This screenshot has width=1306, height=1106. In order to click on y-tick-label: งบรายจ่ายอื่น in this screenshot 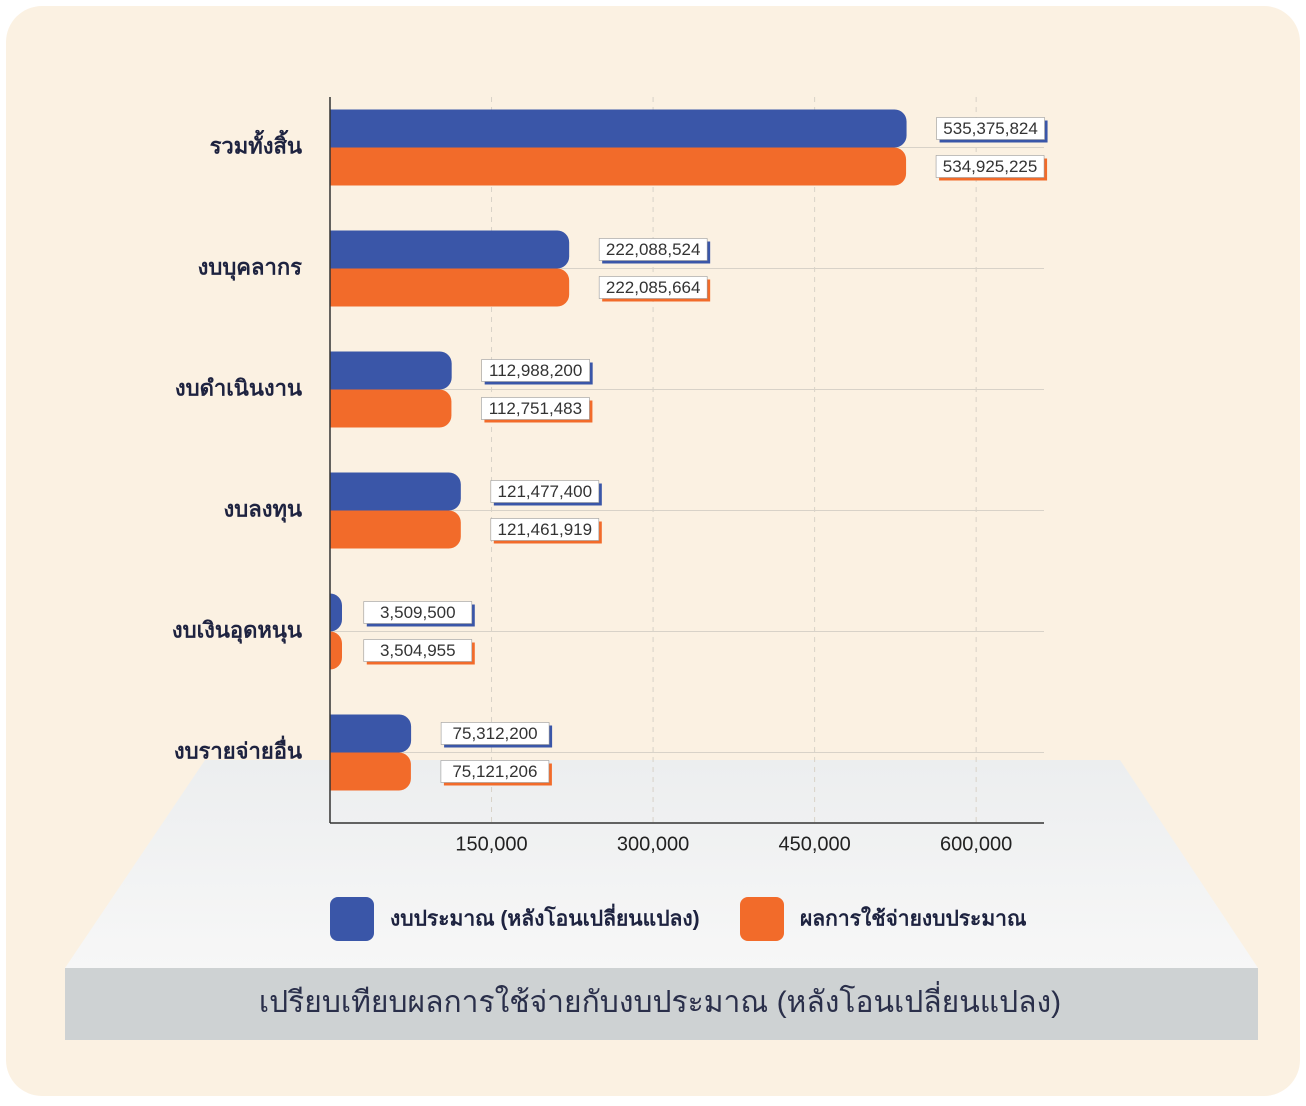, I will do `click(238, 748)`.